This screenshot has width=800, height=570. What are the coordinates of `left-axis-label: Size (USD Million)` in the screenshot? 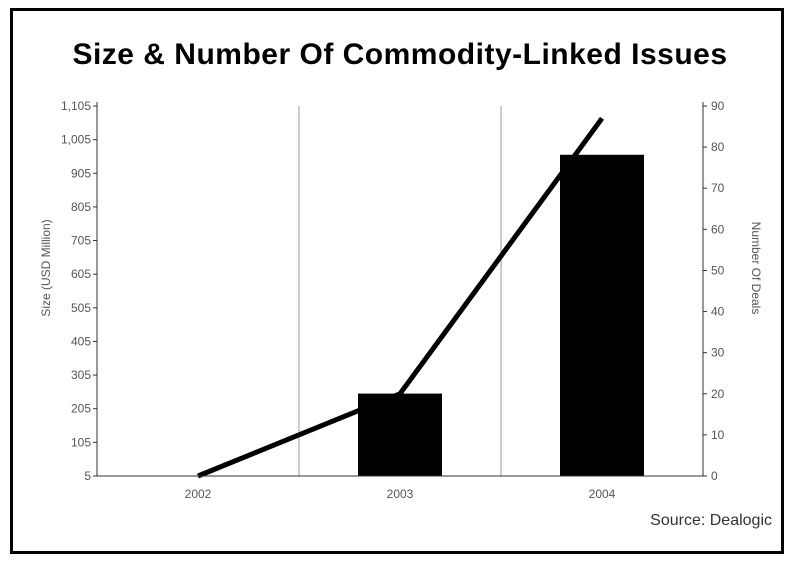 It's located at (46, 267).